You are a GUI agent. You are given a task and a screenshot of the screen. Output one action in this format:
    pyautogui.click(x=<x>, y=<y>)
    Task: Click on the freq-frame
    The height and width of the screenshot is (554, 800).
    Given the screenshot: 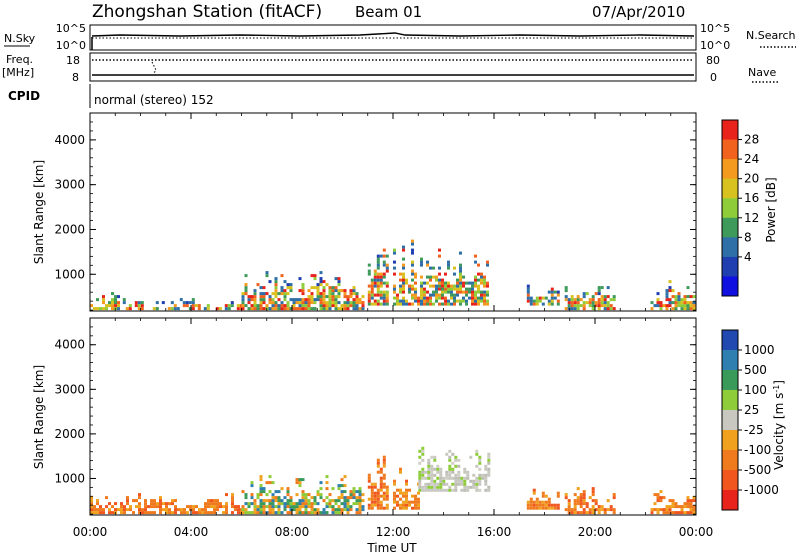 What is the action you would take?
    pyautogui.click(x=393, y=67)
    